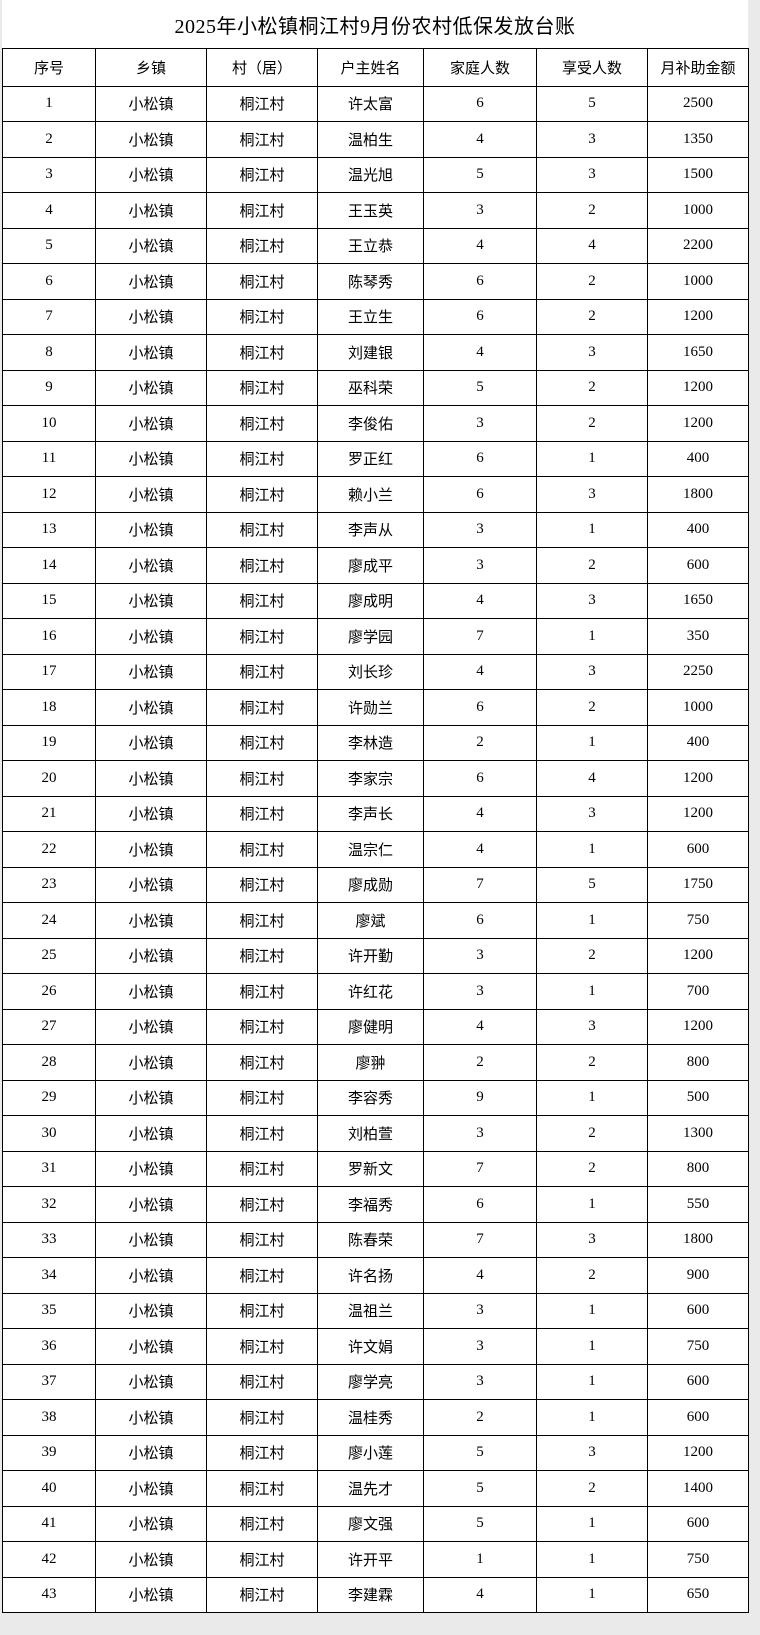 This screenshot has height=1635, width=760. What do you see at coordinates (698, 1097) in the screenshot?
I see `cell-monthly-subsidy: 500` at bounding box center [698, 1097].